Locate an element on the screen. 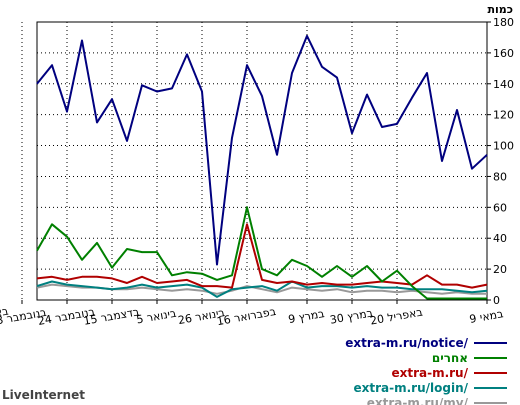 Image resolution: width=520 pixels, height=405 pixels. y-tick-label: 40 is located at coordinates (500, 238).